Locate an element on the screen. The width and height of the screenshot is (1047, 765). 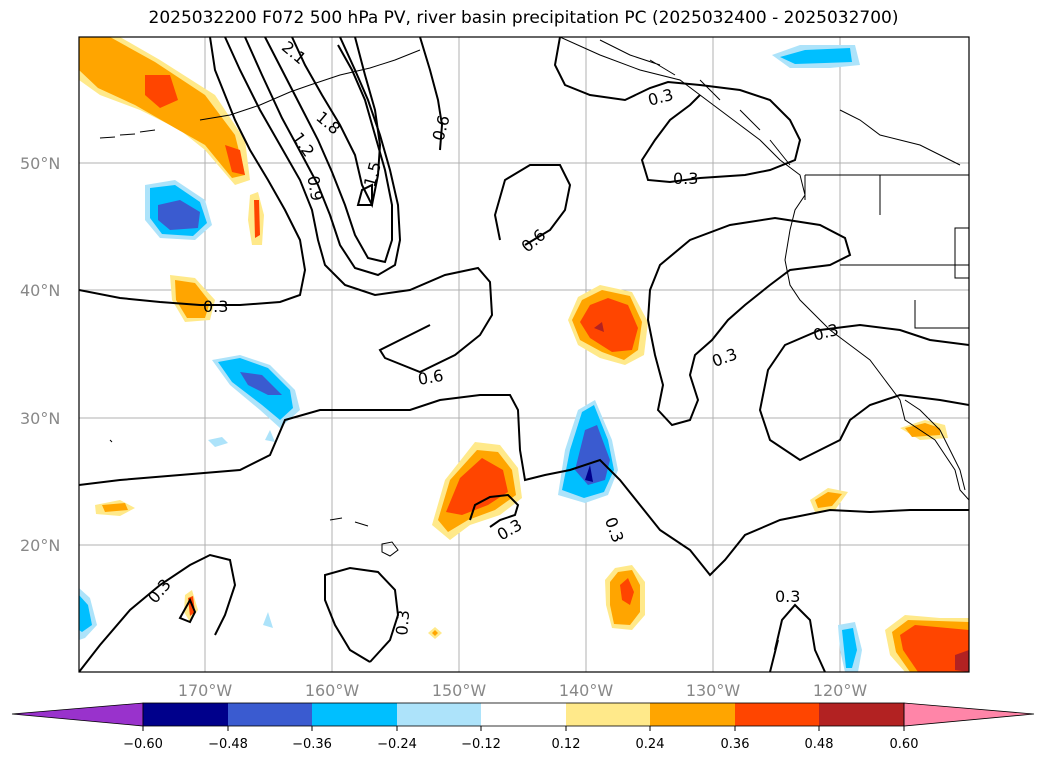
colorbar-tick-label: −0.12 is located at coordinates (481, 744).